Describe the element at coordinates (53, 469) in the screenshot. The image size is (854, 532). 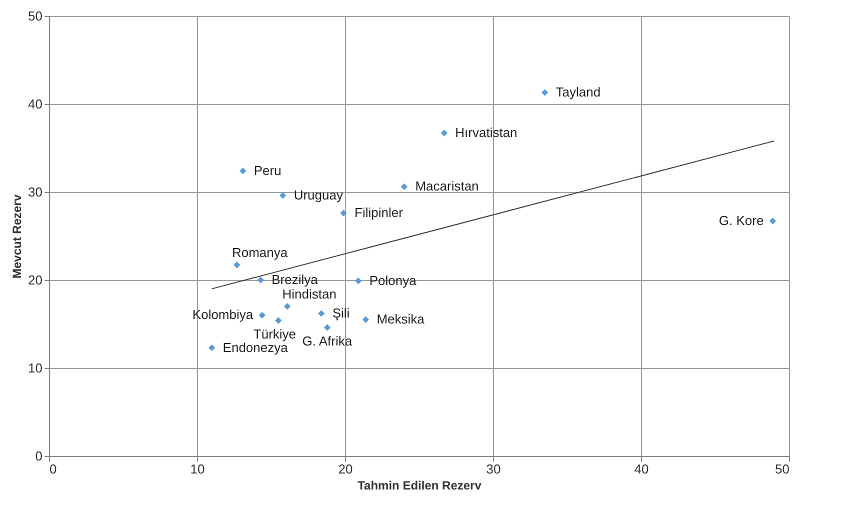
I see `x-tick-label: 0` at that location.